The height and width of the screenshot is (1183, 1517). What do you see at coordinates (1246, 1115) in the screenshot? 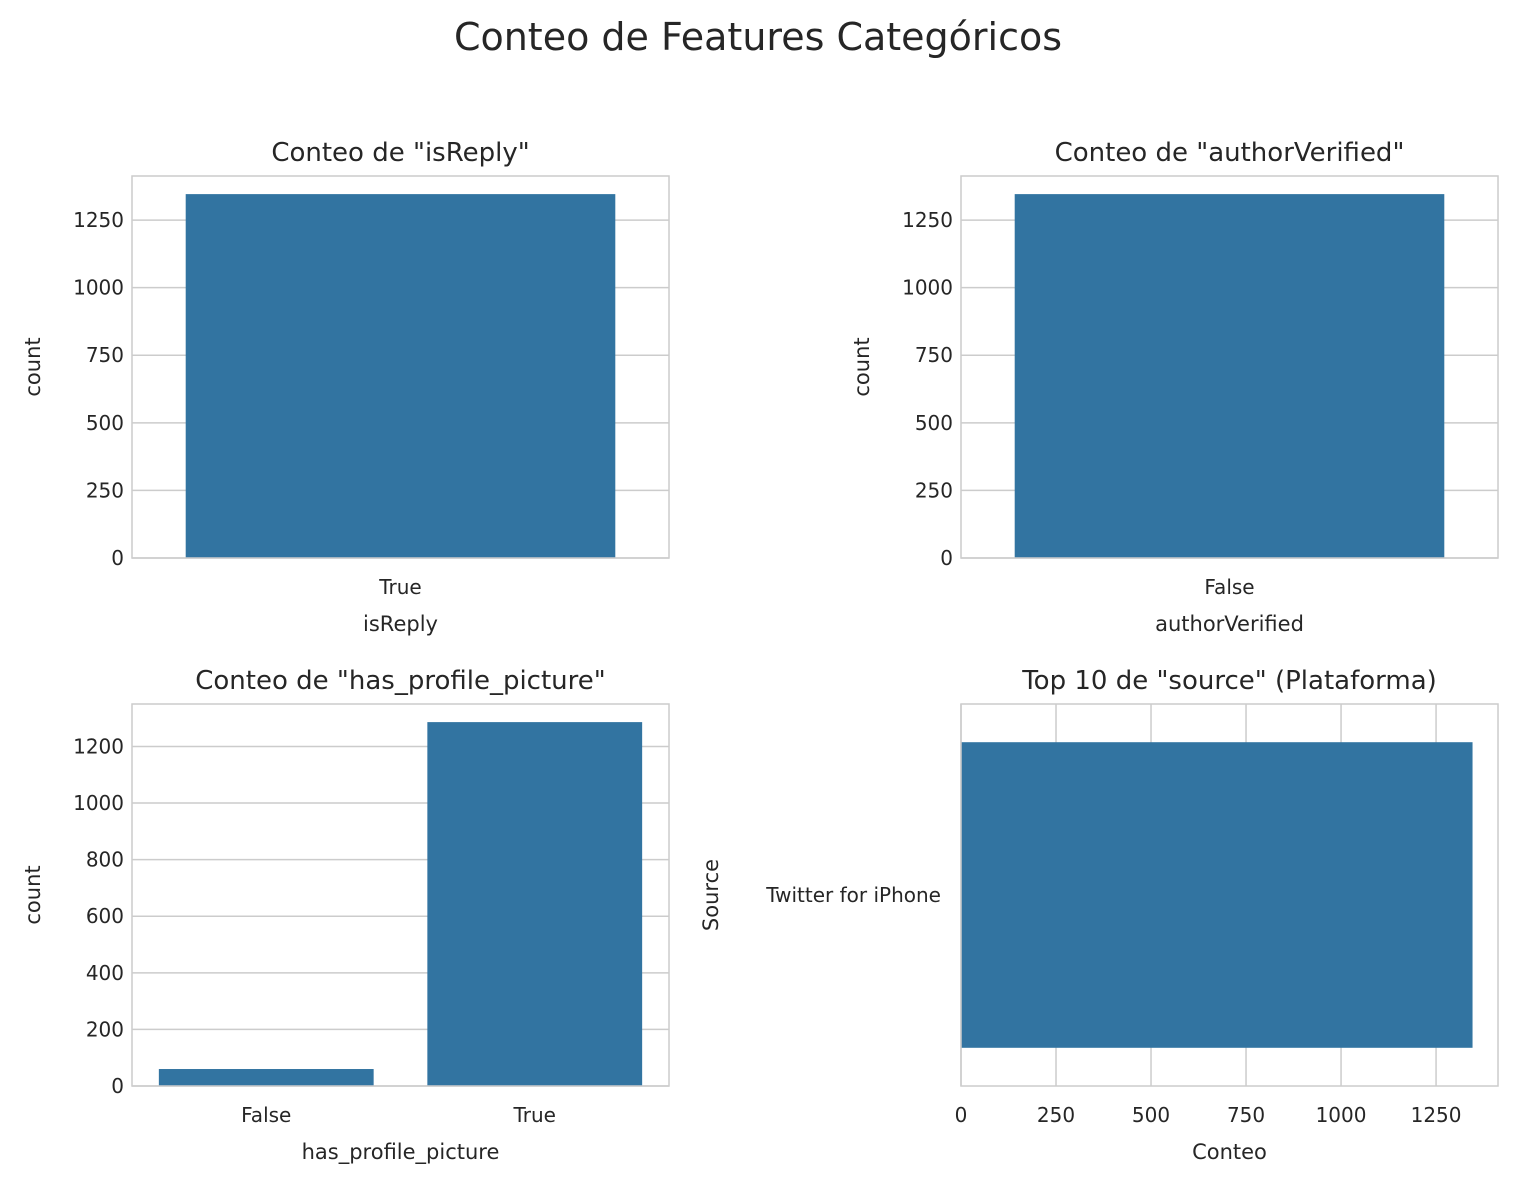
I see `x-tick-label: 750` at bounding box center [1246, 1115].